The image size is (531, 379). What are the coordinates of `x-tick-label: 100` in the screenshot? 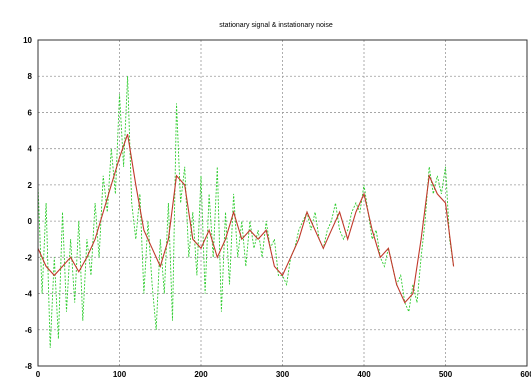 It's located at (120, 374).